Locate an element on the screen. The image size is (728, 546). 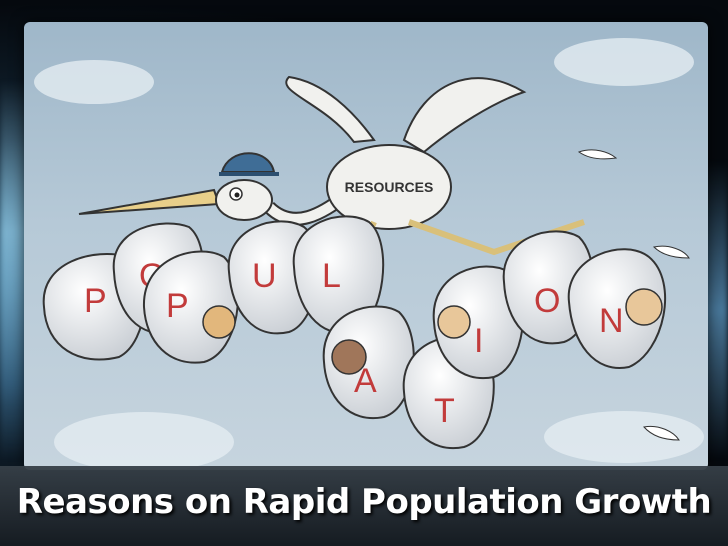
stork-wings is located at coordinates (406, 114).